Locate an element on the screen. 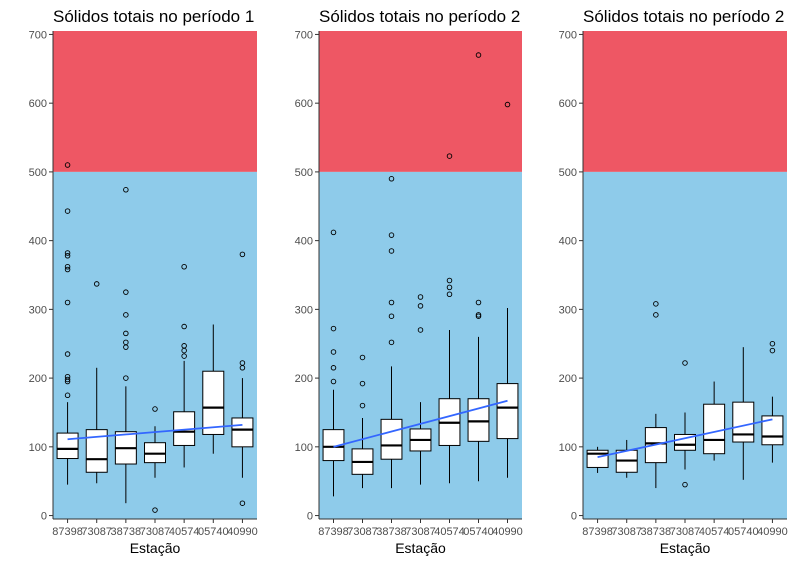 This screenshot has height=563, width=793. y-tick-label: 100 is located at coordinates (304, 448).